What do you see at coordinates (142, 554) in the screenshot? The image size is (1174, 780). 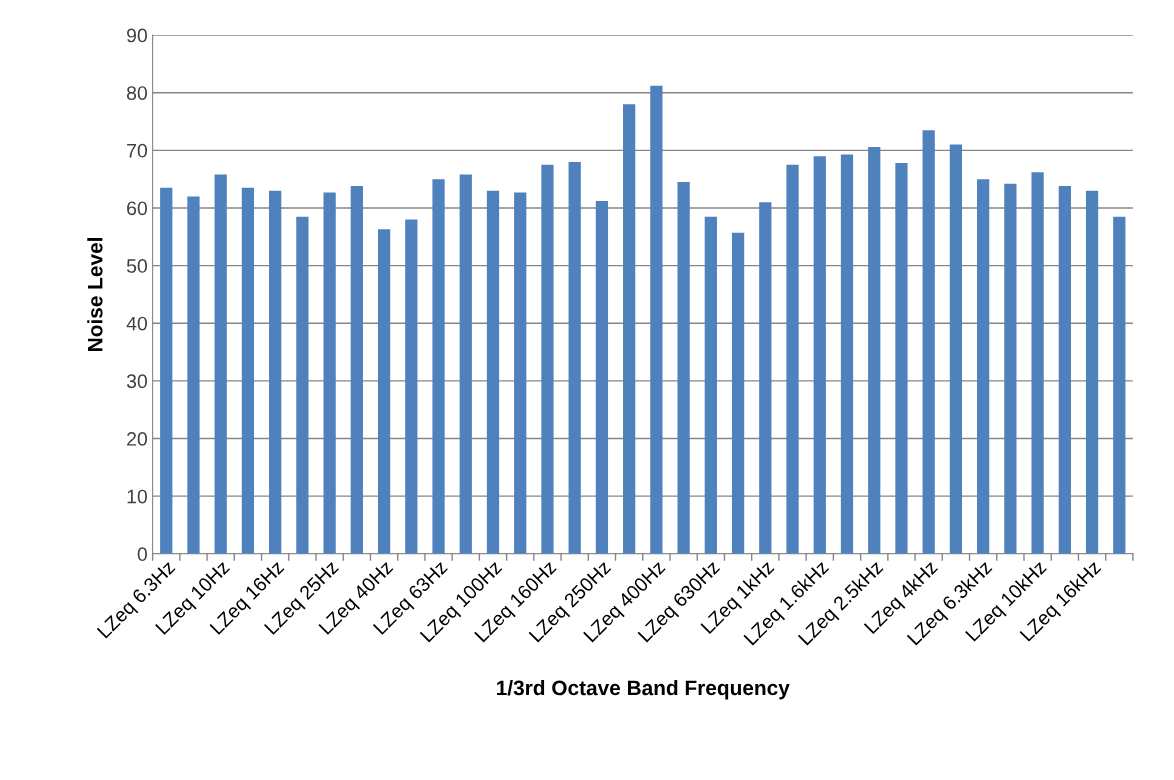 I see `y-tick-label: 0` at bounding box center [142, 554].